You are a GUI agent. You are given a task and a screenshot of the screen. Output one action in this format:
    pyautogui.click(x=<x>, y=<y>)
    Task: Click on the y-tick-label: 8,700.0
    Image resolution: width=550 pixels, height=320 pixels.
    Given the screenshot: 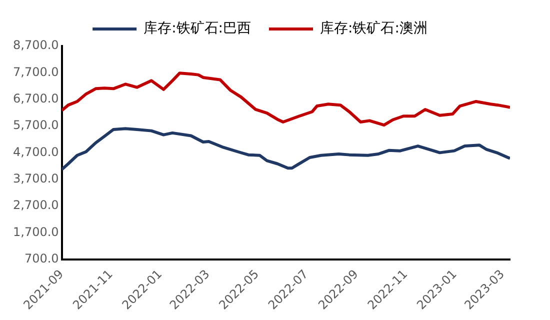 What is the action you would take?
    pyautogui.click(x=35, y=45)
    